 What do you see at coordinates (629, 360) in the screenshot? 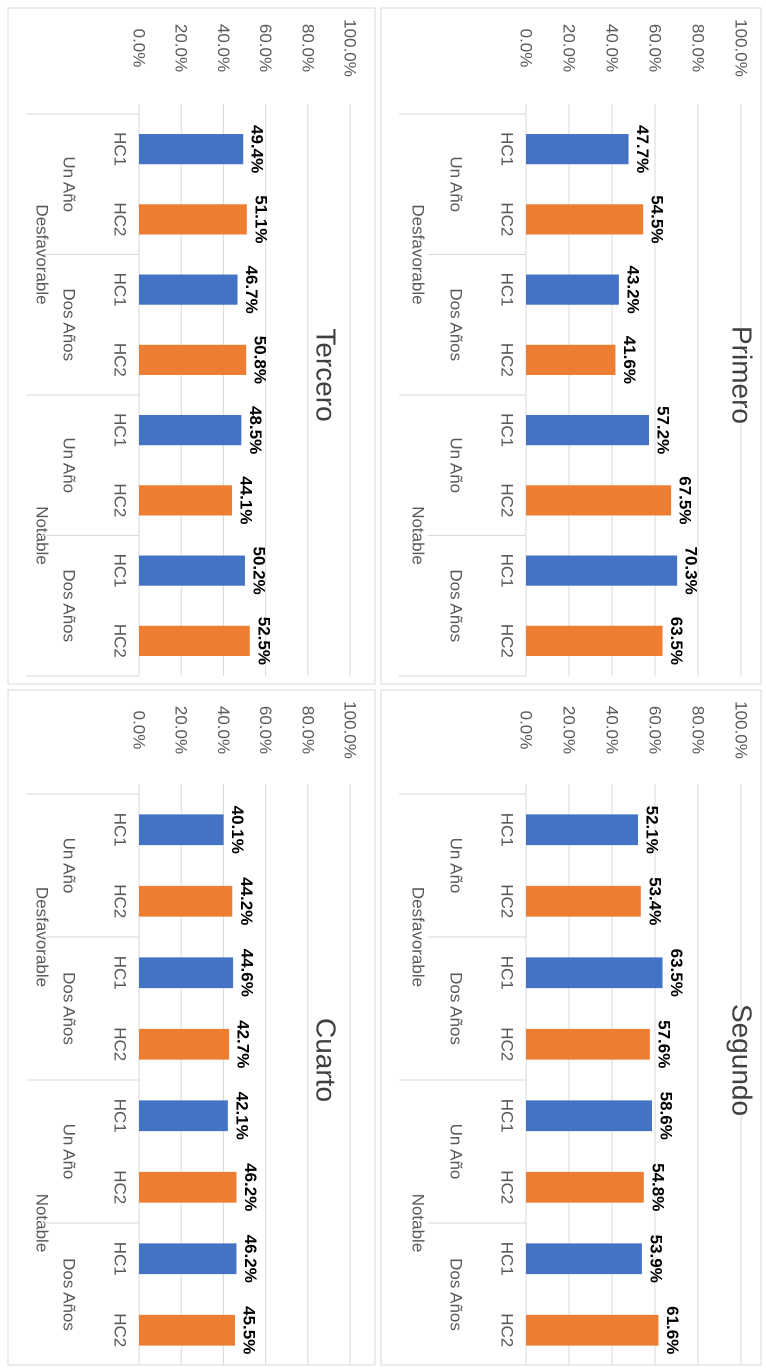
I see `data-label: 41.6%` at bounding box center [629, 360].